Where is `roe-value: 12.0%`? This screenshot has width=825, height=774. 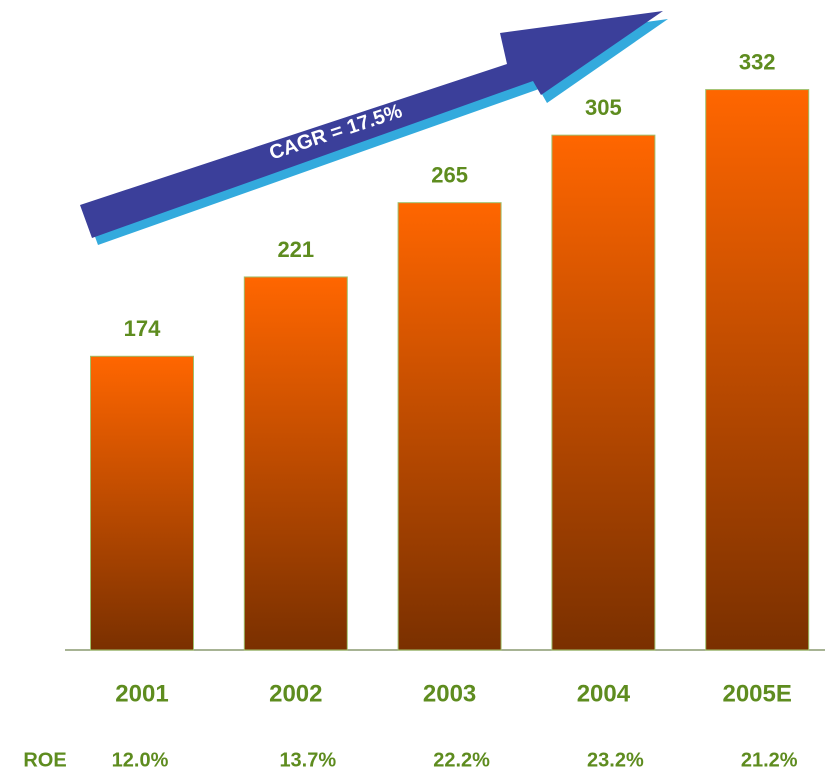
roe-value: 12.0% is located at coordinates (140, 760).